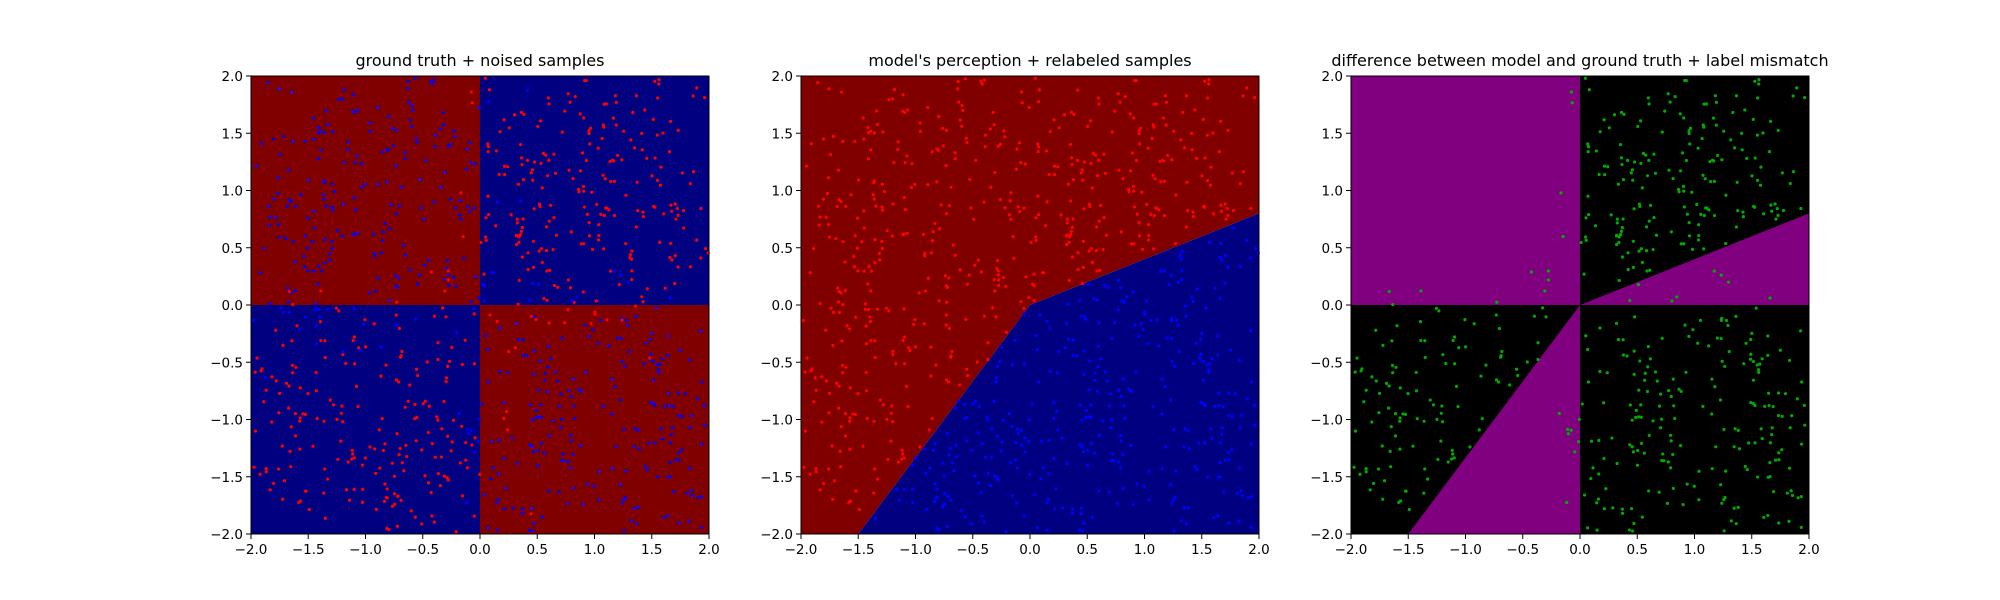  What do you see at coordinates (1637, 550) in the screenshot?
I see `x-tick-label: 0.5` at bounding box center [1637, 550].